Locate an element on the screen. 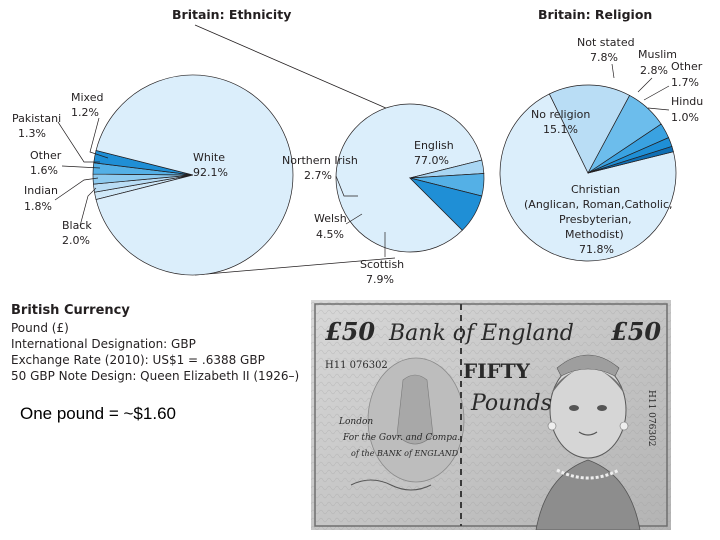 This screenshot has width=720, height=540. britannia-figure is located at coordinates (415, 409).